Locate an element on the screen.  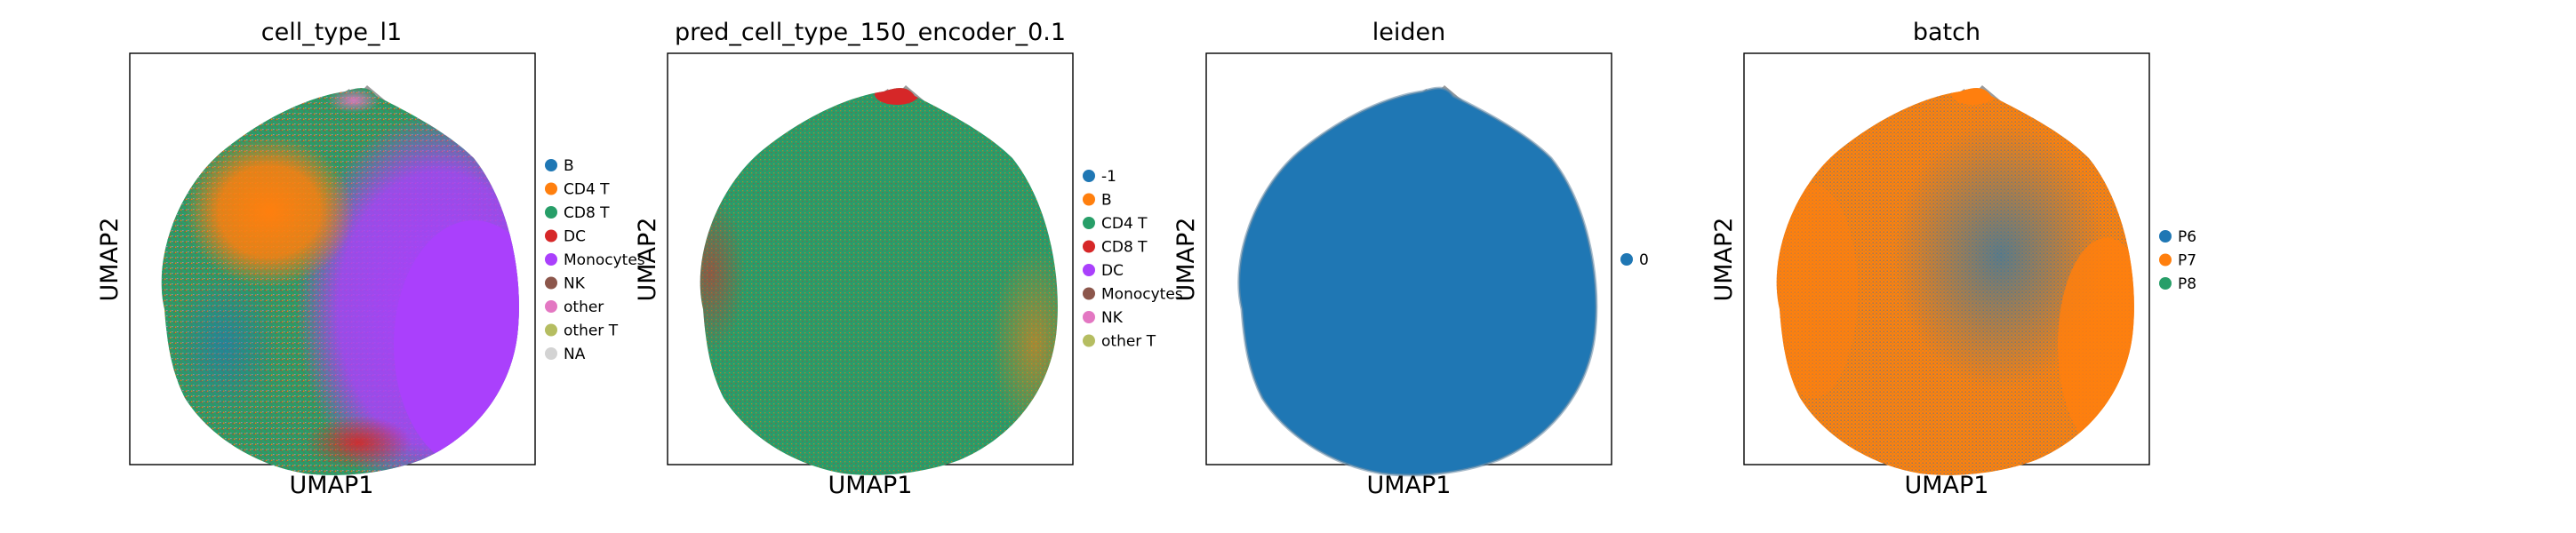
dc-cluster is located at coordinates (358, 442).